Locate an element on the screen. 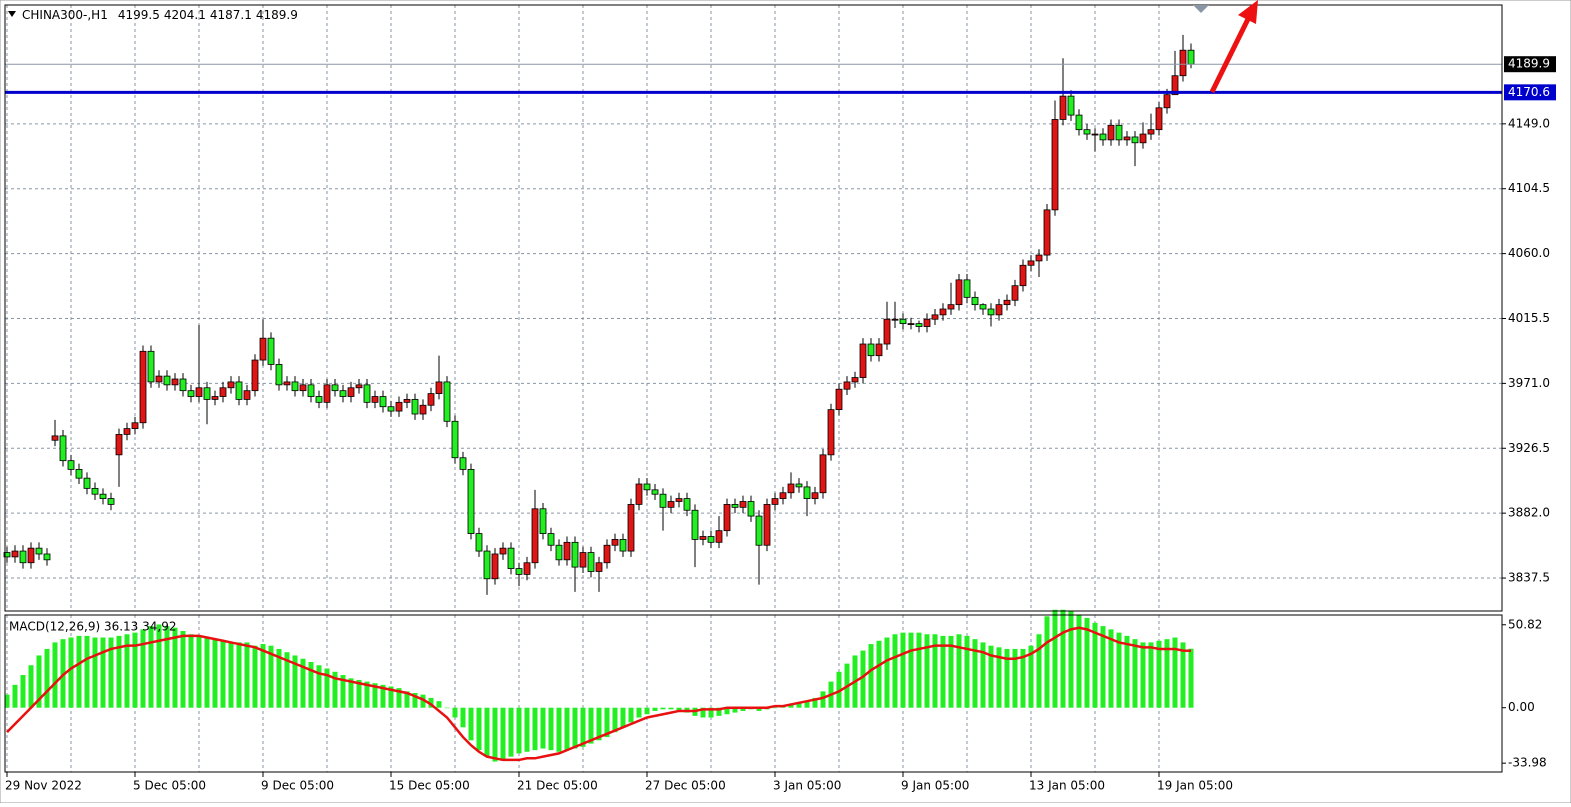 The image size is (1571, 807). x-tick-label: 19 Jan 05:00 is located at coordinates (1195, 786).